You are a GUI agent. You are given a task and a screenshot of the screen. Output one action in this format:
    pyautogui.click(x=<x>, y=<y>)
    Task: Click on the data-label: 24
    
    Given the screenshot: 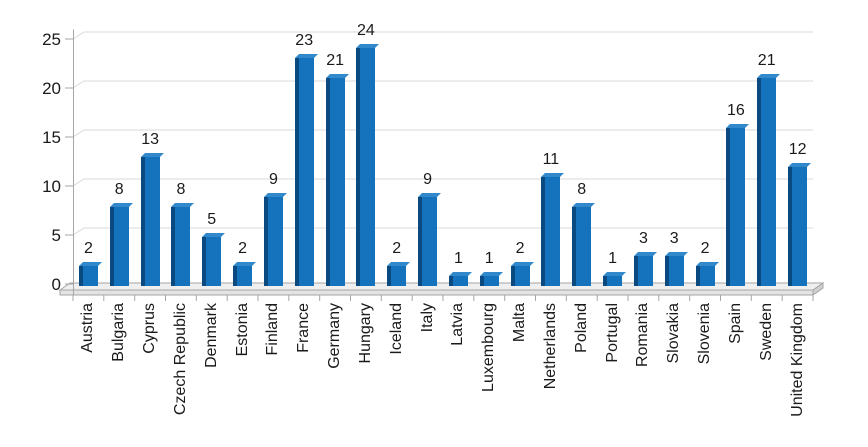 What is the action you would take?
    pyautogui.click(x=366, y=31)
    